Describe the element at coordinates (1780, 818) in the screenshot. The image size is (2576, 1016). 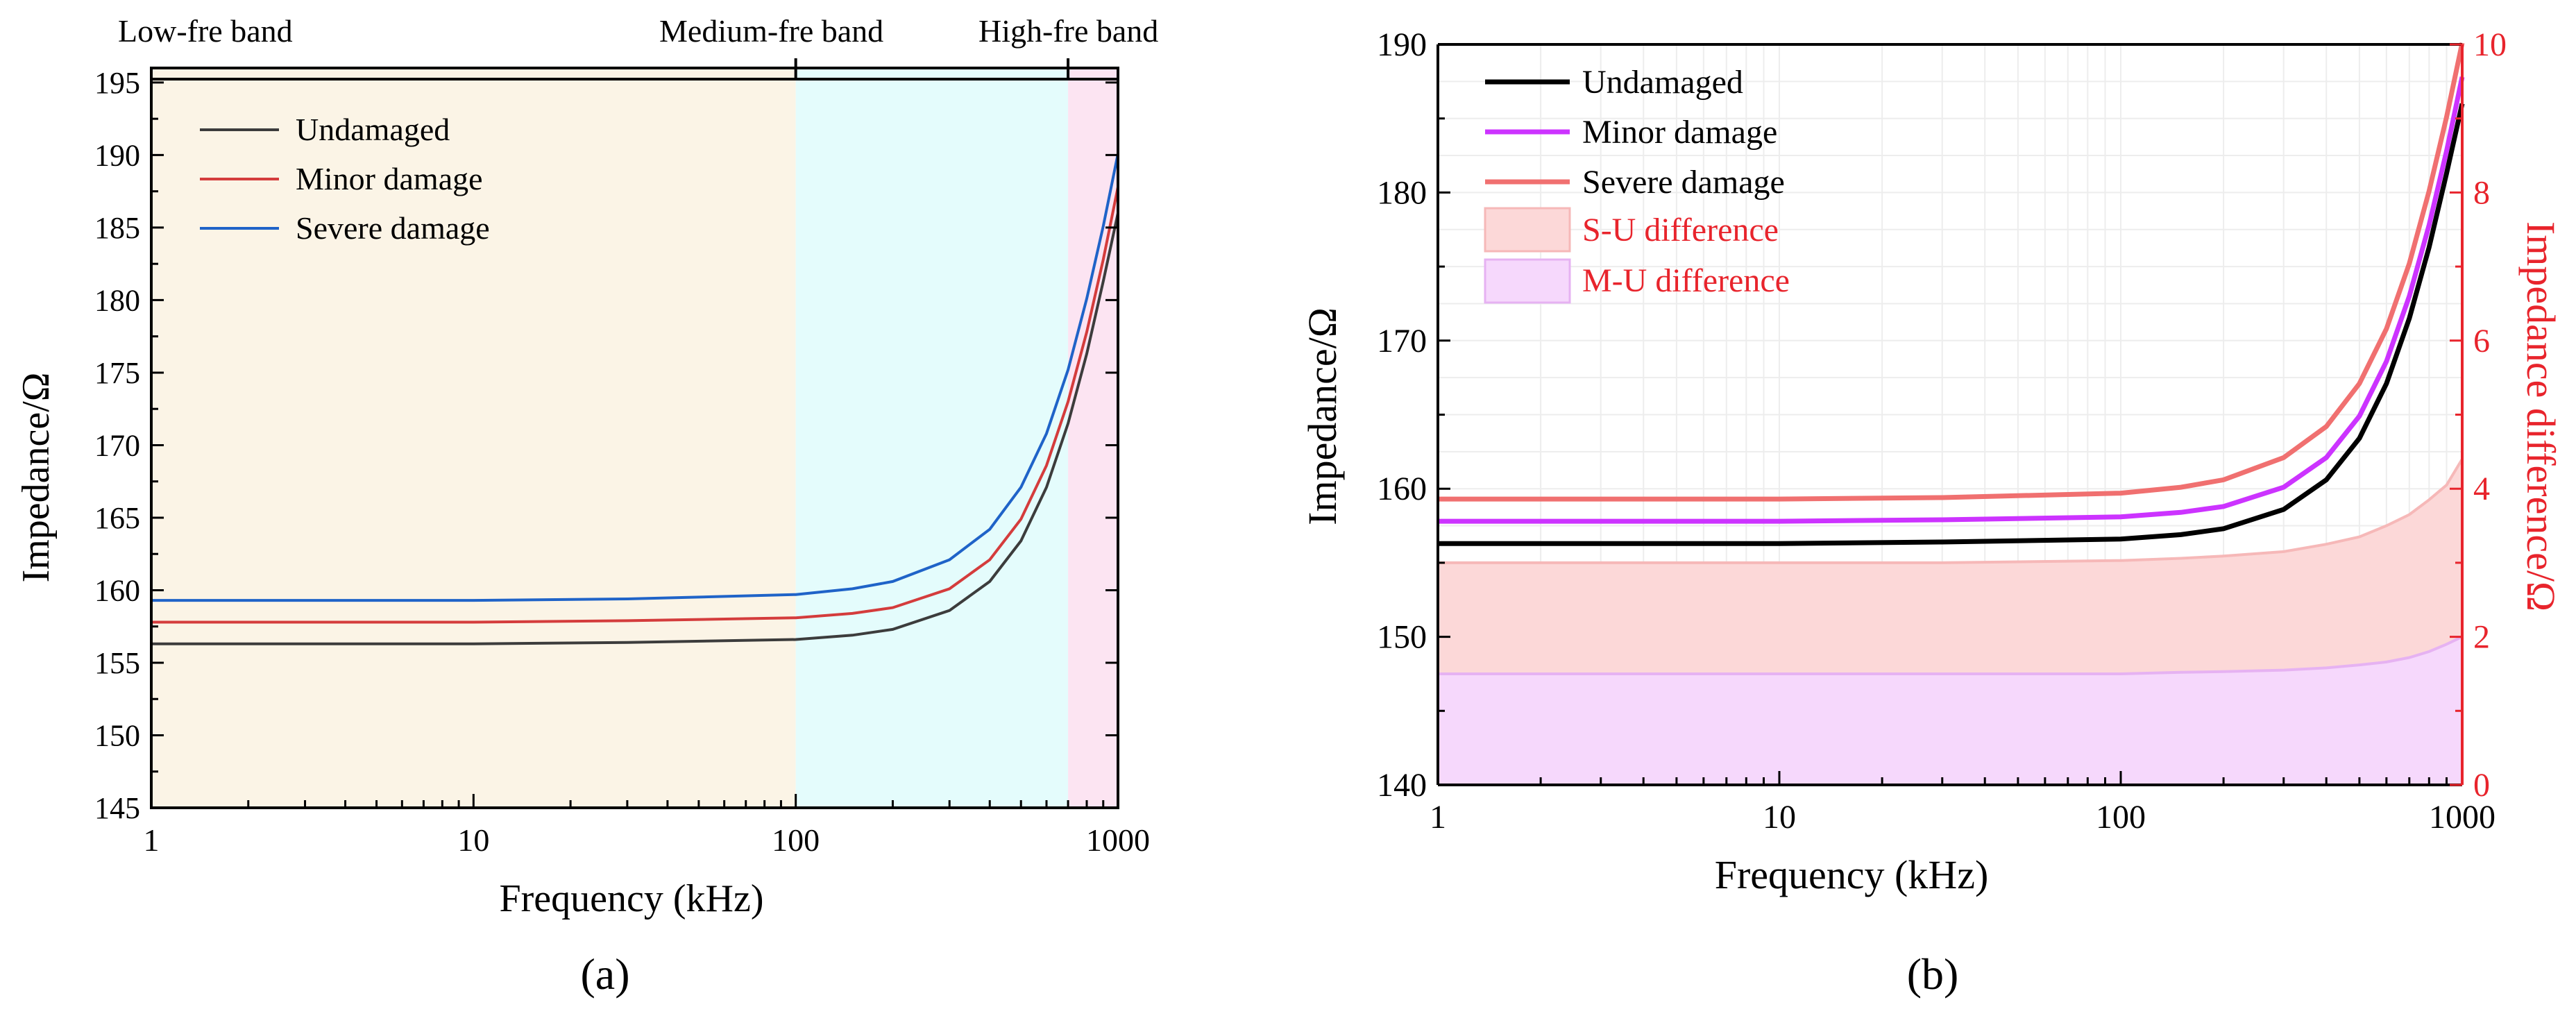
I see `b-x-tick-label: 10` at that location.